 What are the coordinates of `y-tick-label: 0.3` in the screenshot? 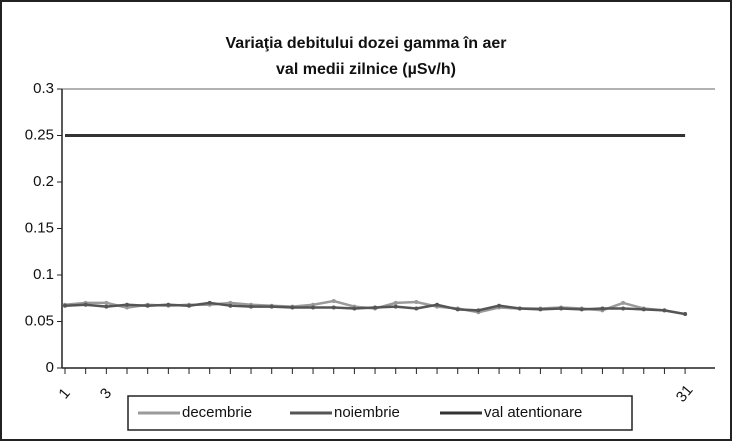 It's located at (43, 88).